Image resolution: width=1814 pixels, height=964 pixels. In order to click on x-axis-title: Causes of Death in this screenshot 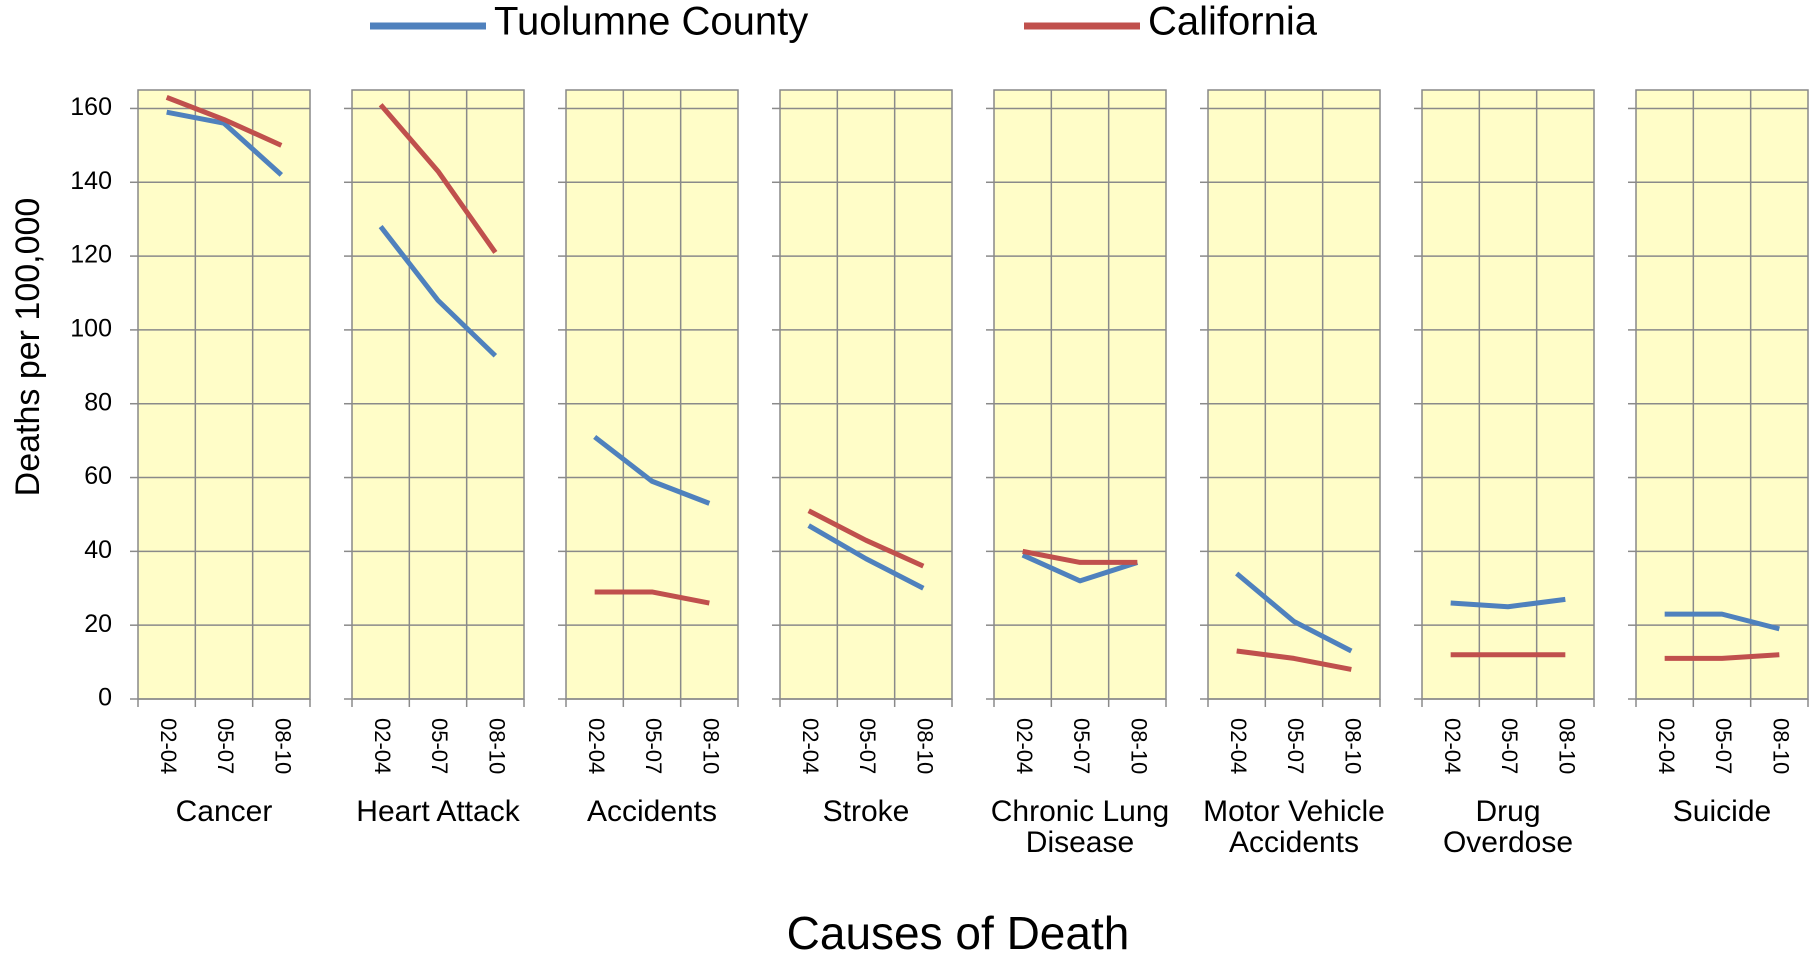, I will do `click(958, 933)`.